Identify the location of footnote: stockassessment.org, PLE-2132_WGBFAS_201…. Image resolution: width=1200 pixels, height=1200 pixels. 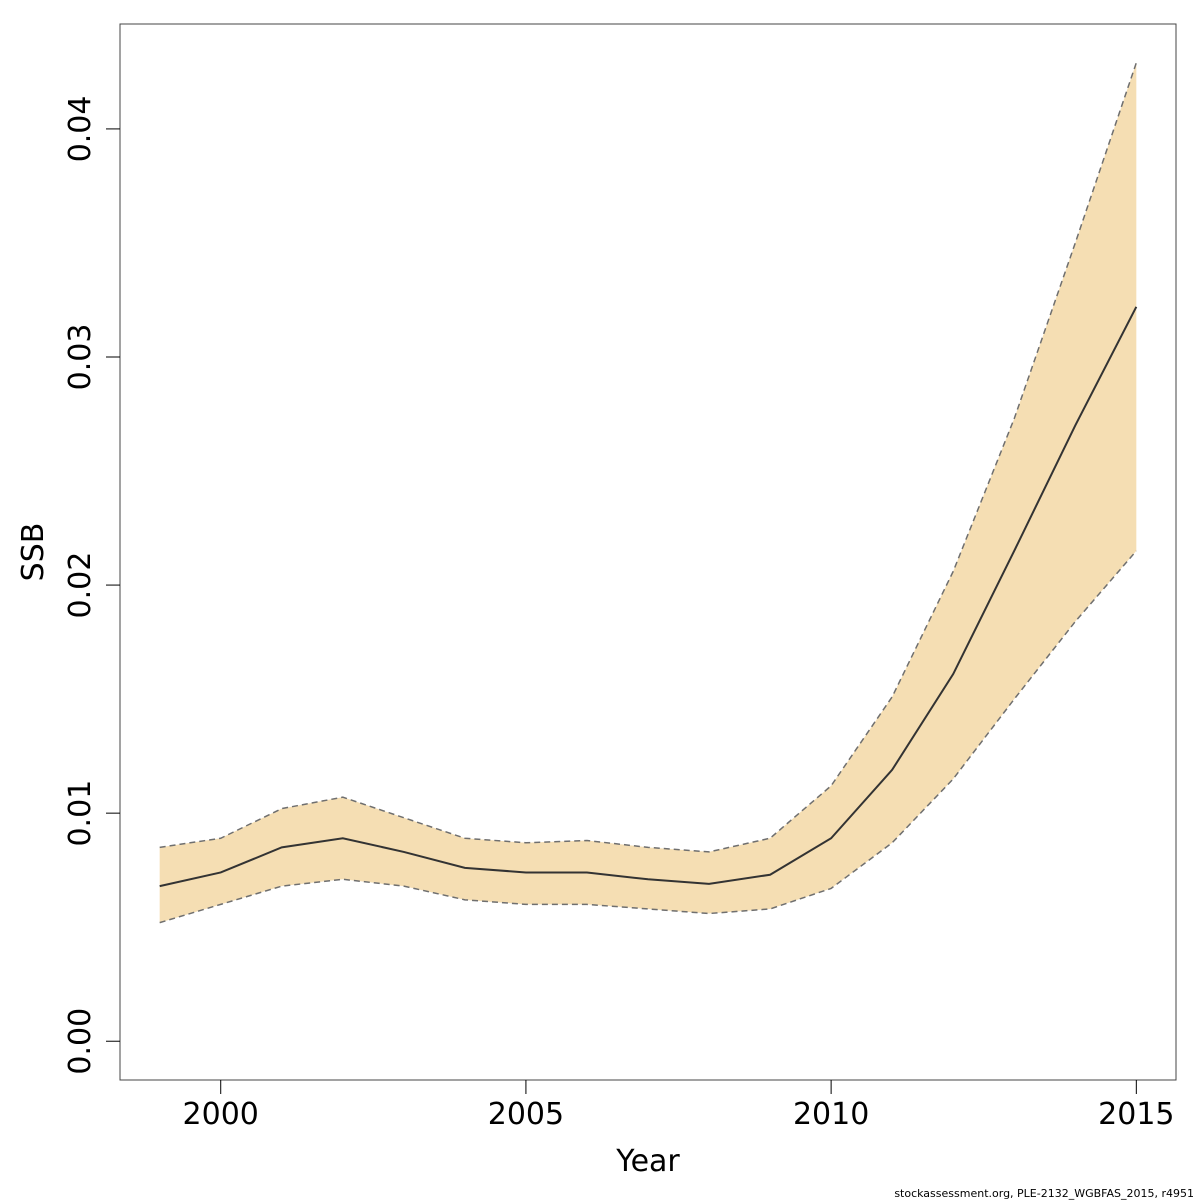
(1044, 1193).